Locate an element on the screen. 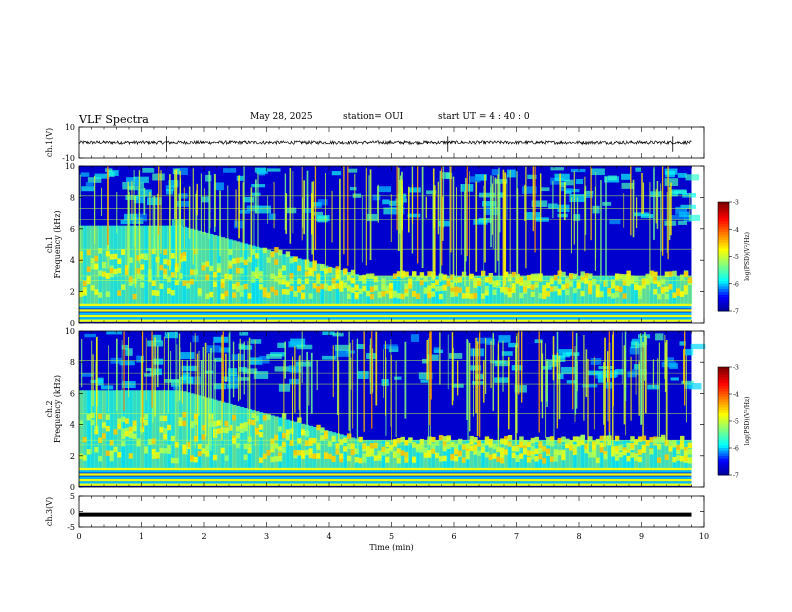  ch1-ytick-label: 8 is located at coordinates (72, 197).